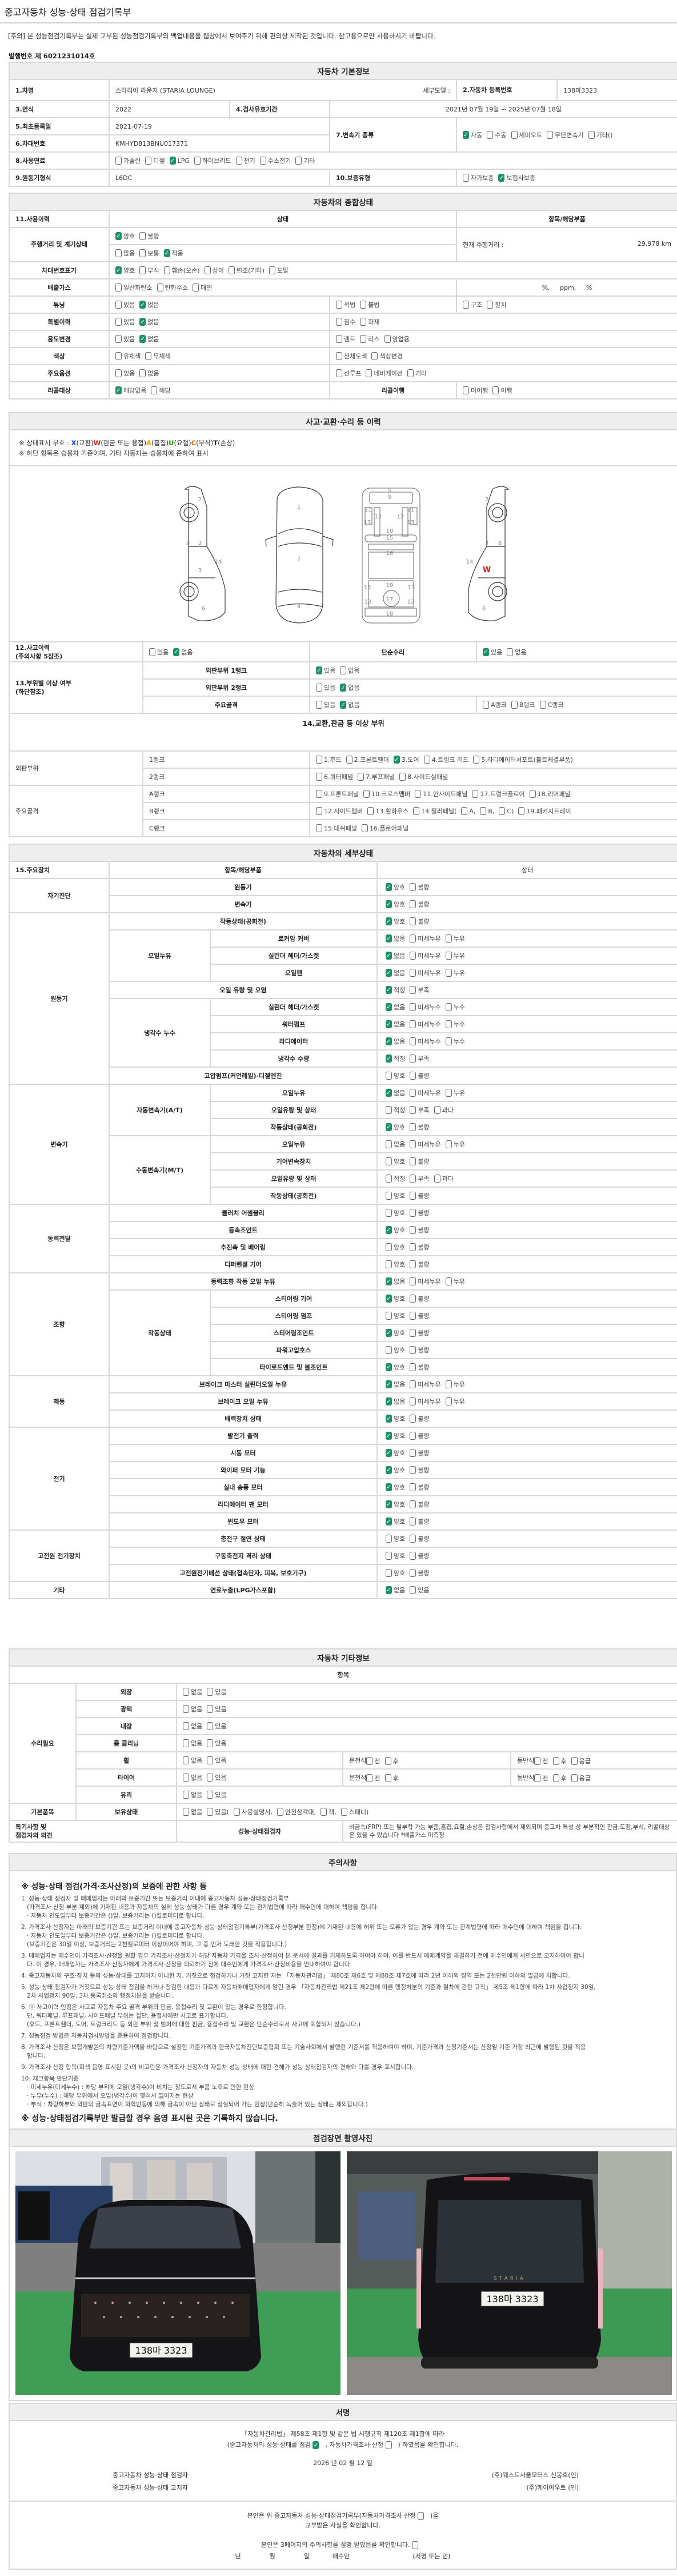 The height and width of the screenshot is (2576, 677). What do you see at coordinates (376, 776) in the screenshot?
I see `checkbox-option: 7.루프패널` at bounding box center [376, 776].